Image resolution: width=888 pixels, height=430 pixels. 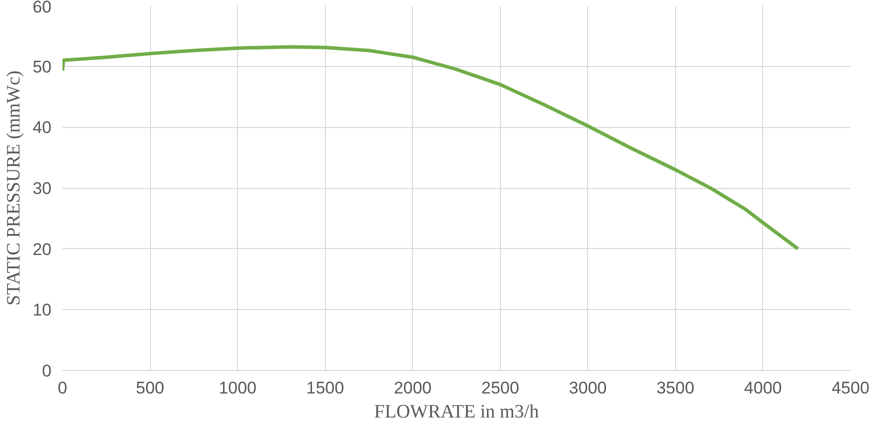 I want to click on y-axis-title: STATIC PRESSURE (mmWc), so click(x=14, y=188).